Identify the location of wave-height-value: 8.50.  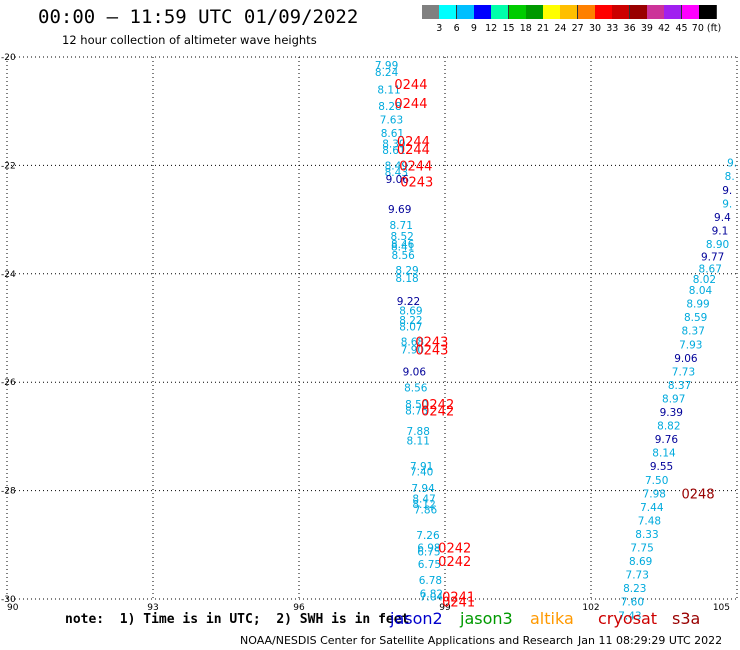
(416, 405).